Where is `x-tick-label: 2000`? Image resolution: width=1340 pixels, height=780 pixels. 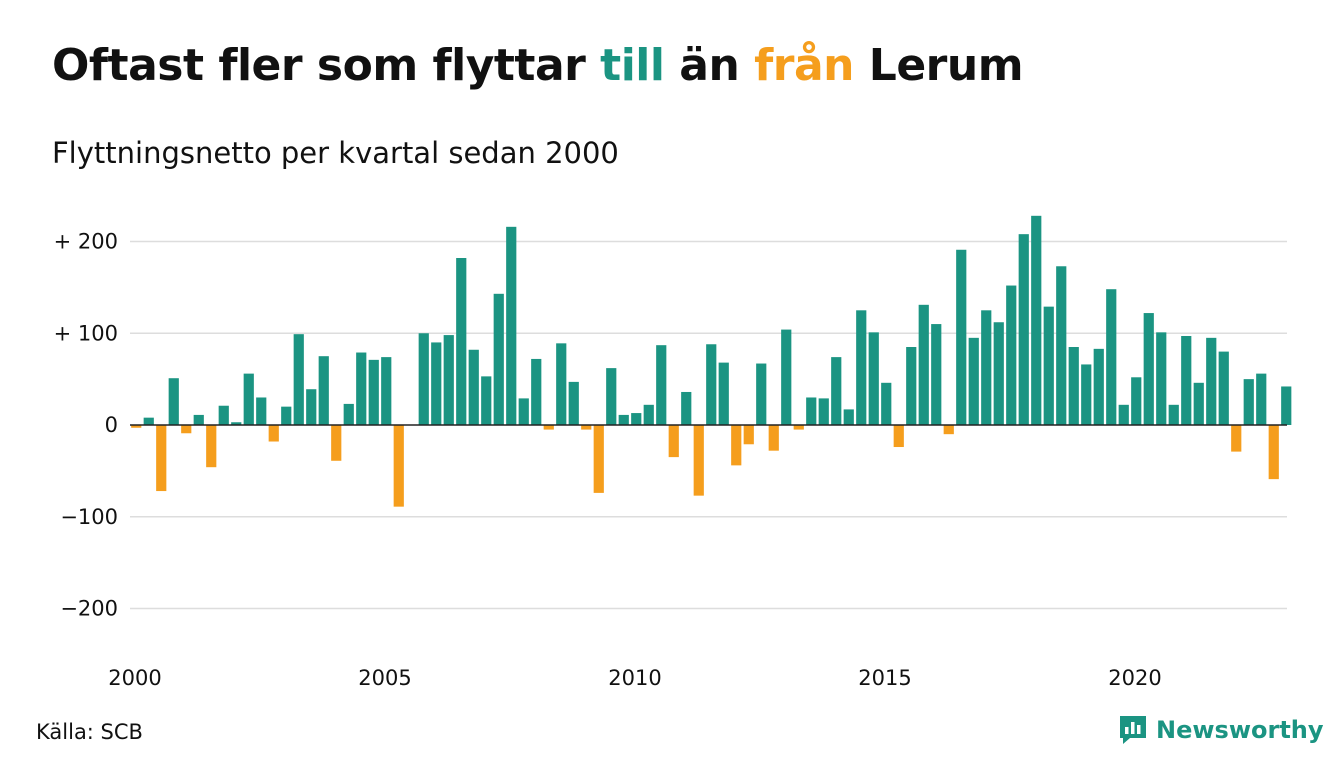 x-tick-label: 2000 is located at coordinates (134, 678).